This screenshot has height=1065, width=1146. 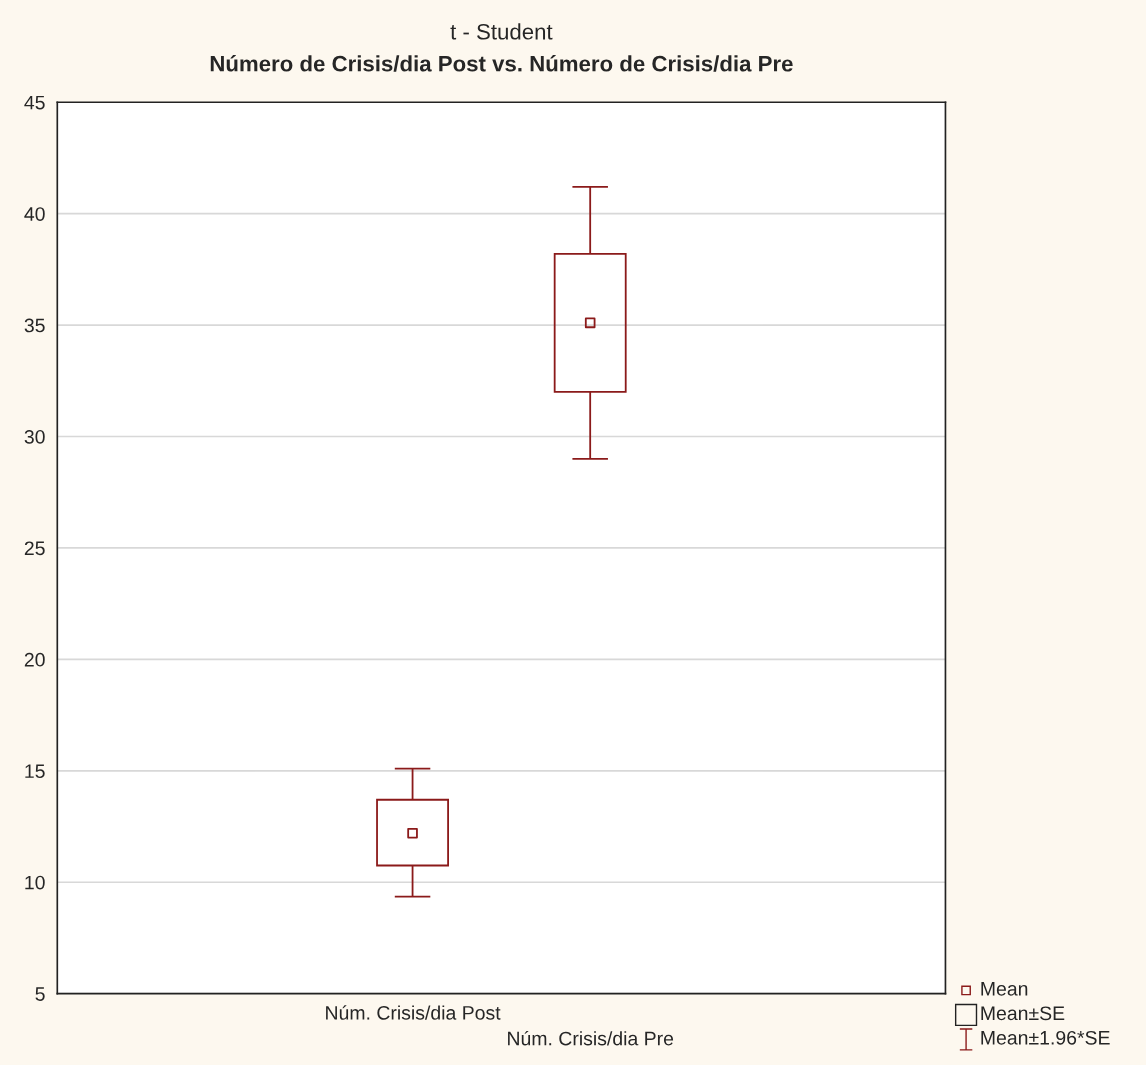 I want to click on text: Mean±SE, so click(x=1023, y=1013).